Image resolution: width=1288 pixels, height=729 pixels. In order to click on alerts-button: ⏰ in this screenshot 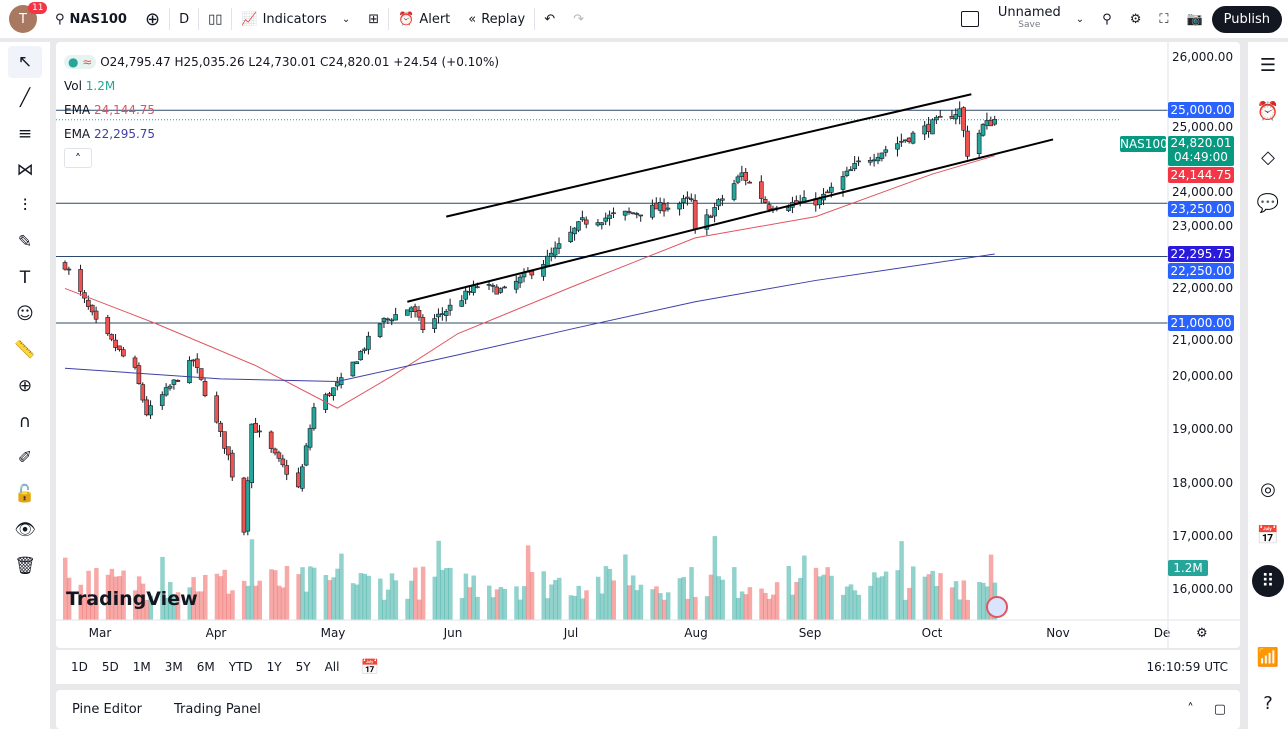, I will do `click(1268, 111)`.